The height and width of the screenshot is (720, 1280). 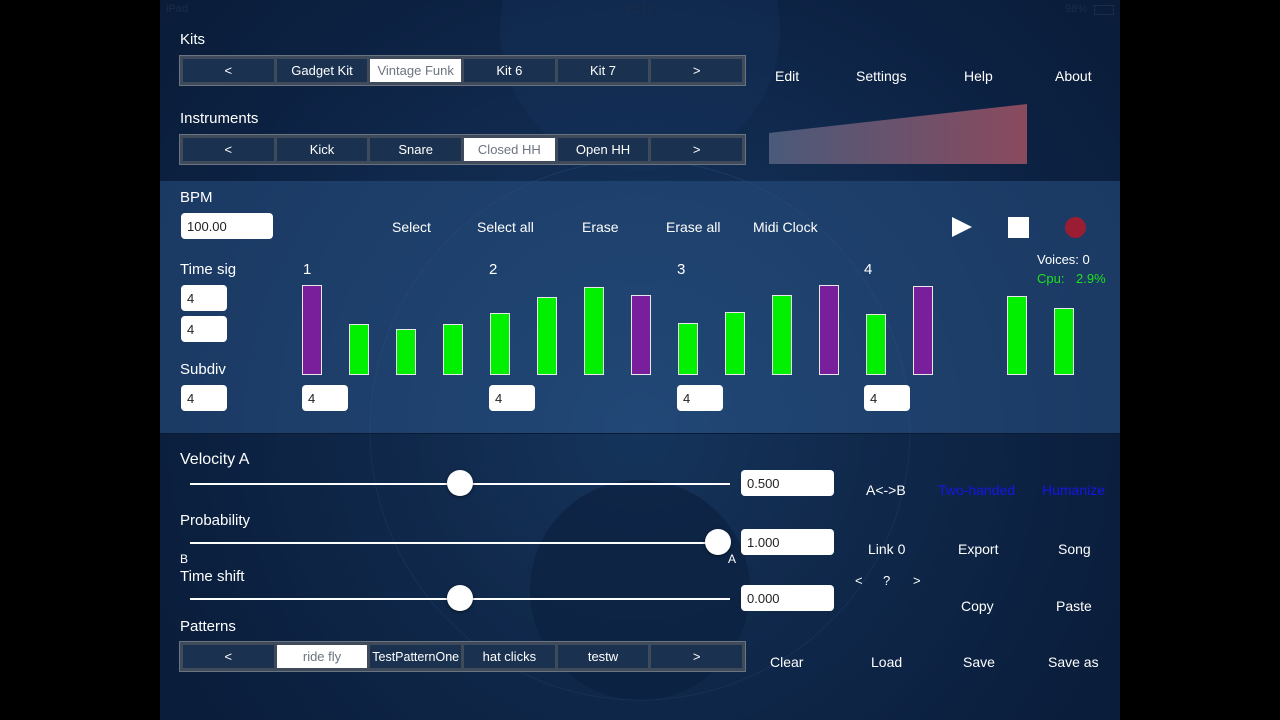 I want to click on instruments-next-button: >, so click(x=697, y=149).